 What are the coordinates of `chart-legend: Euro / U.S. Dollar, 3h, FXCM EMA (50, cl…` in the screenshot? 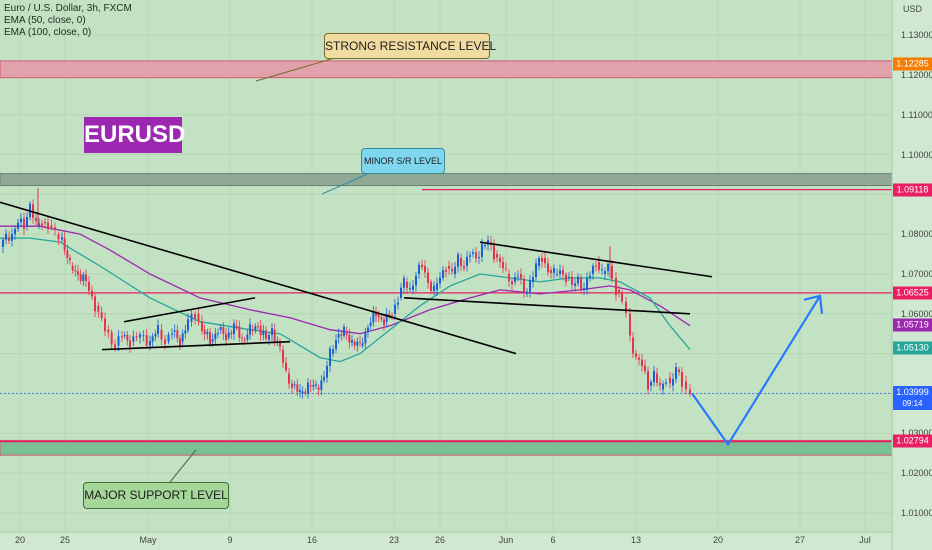 It's located at (68, 21).